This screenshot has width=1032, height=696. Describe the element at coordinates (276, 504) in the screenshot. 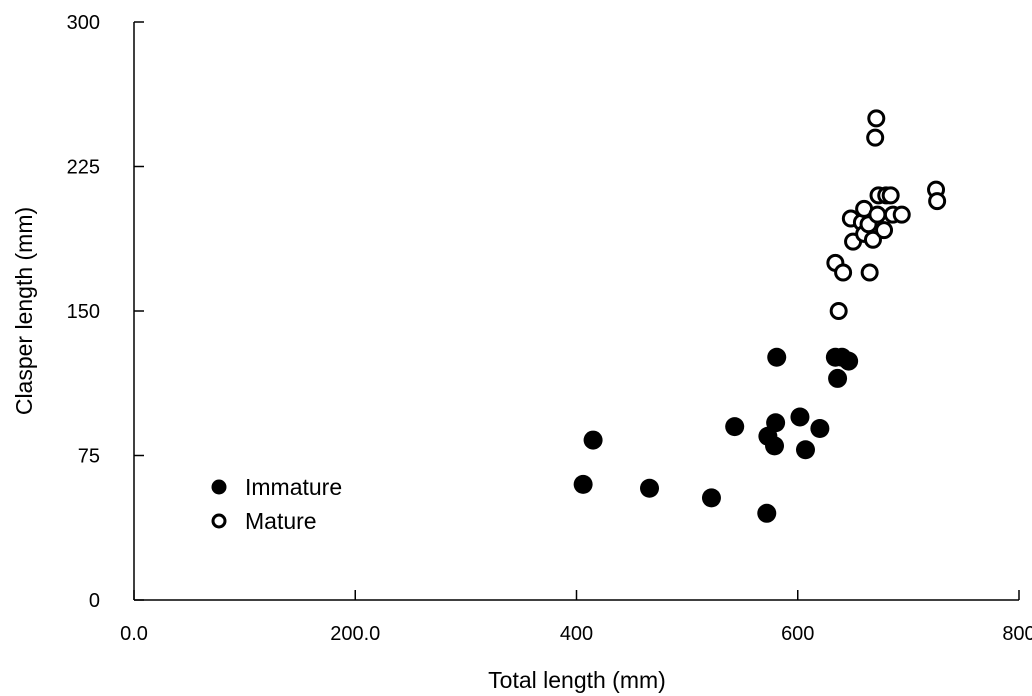

I see `legend: Immature Mature` at that location.